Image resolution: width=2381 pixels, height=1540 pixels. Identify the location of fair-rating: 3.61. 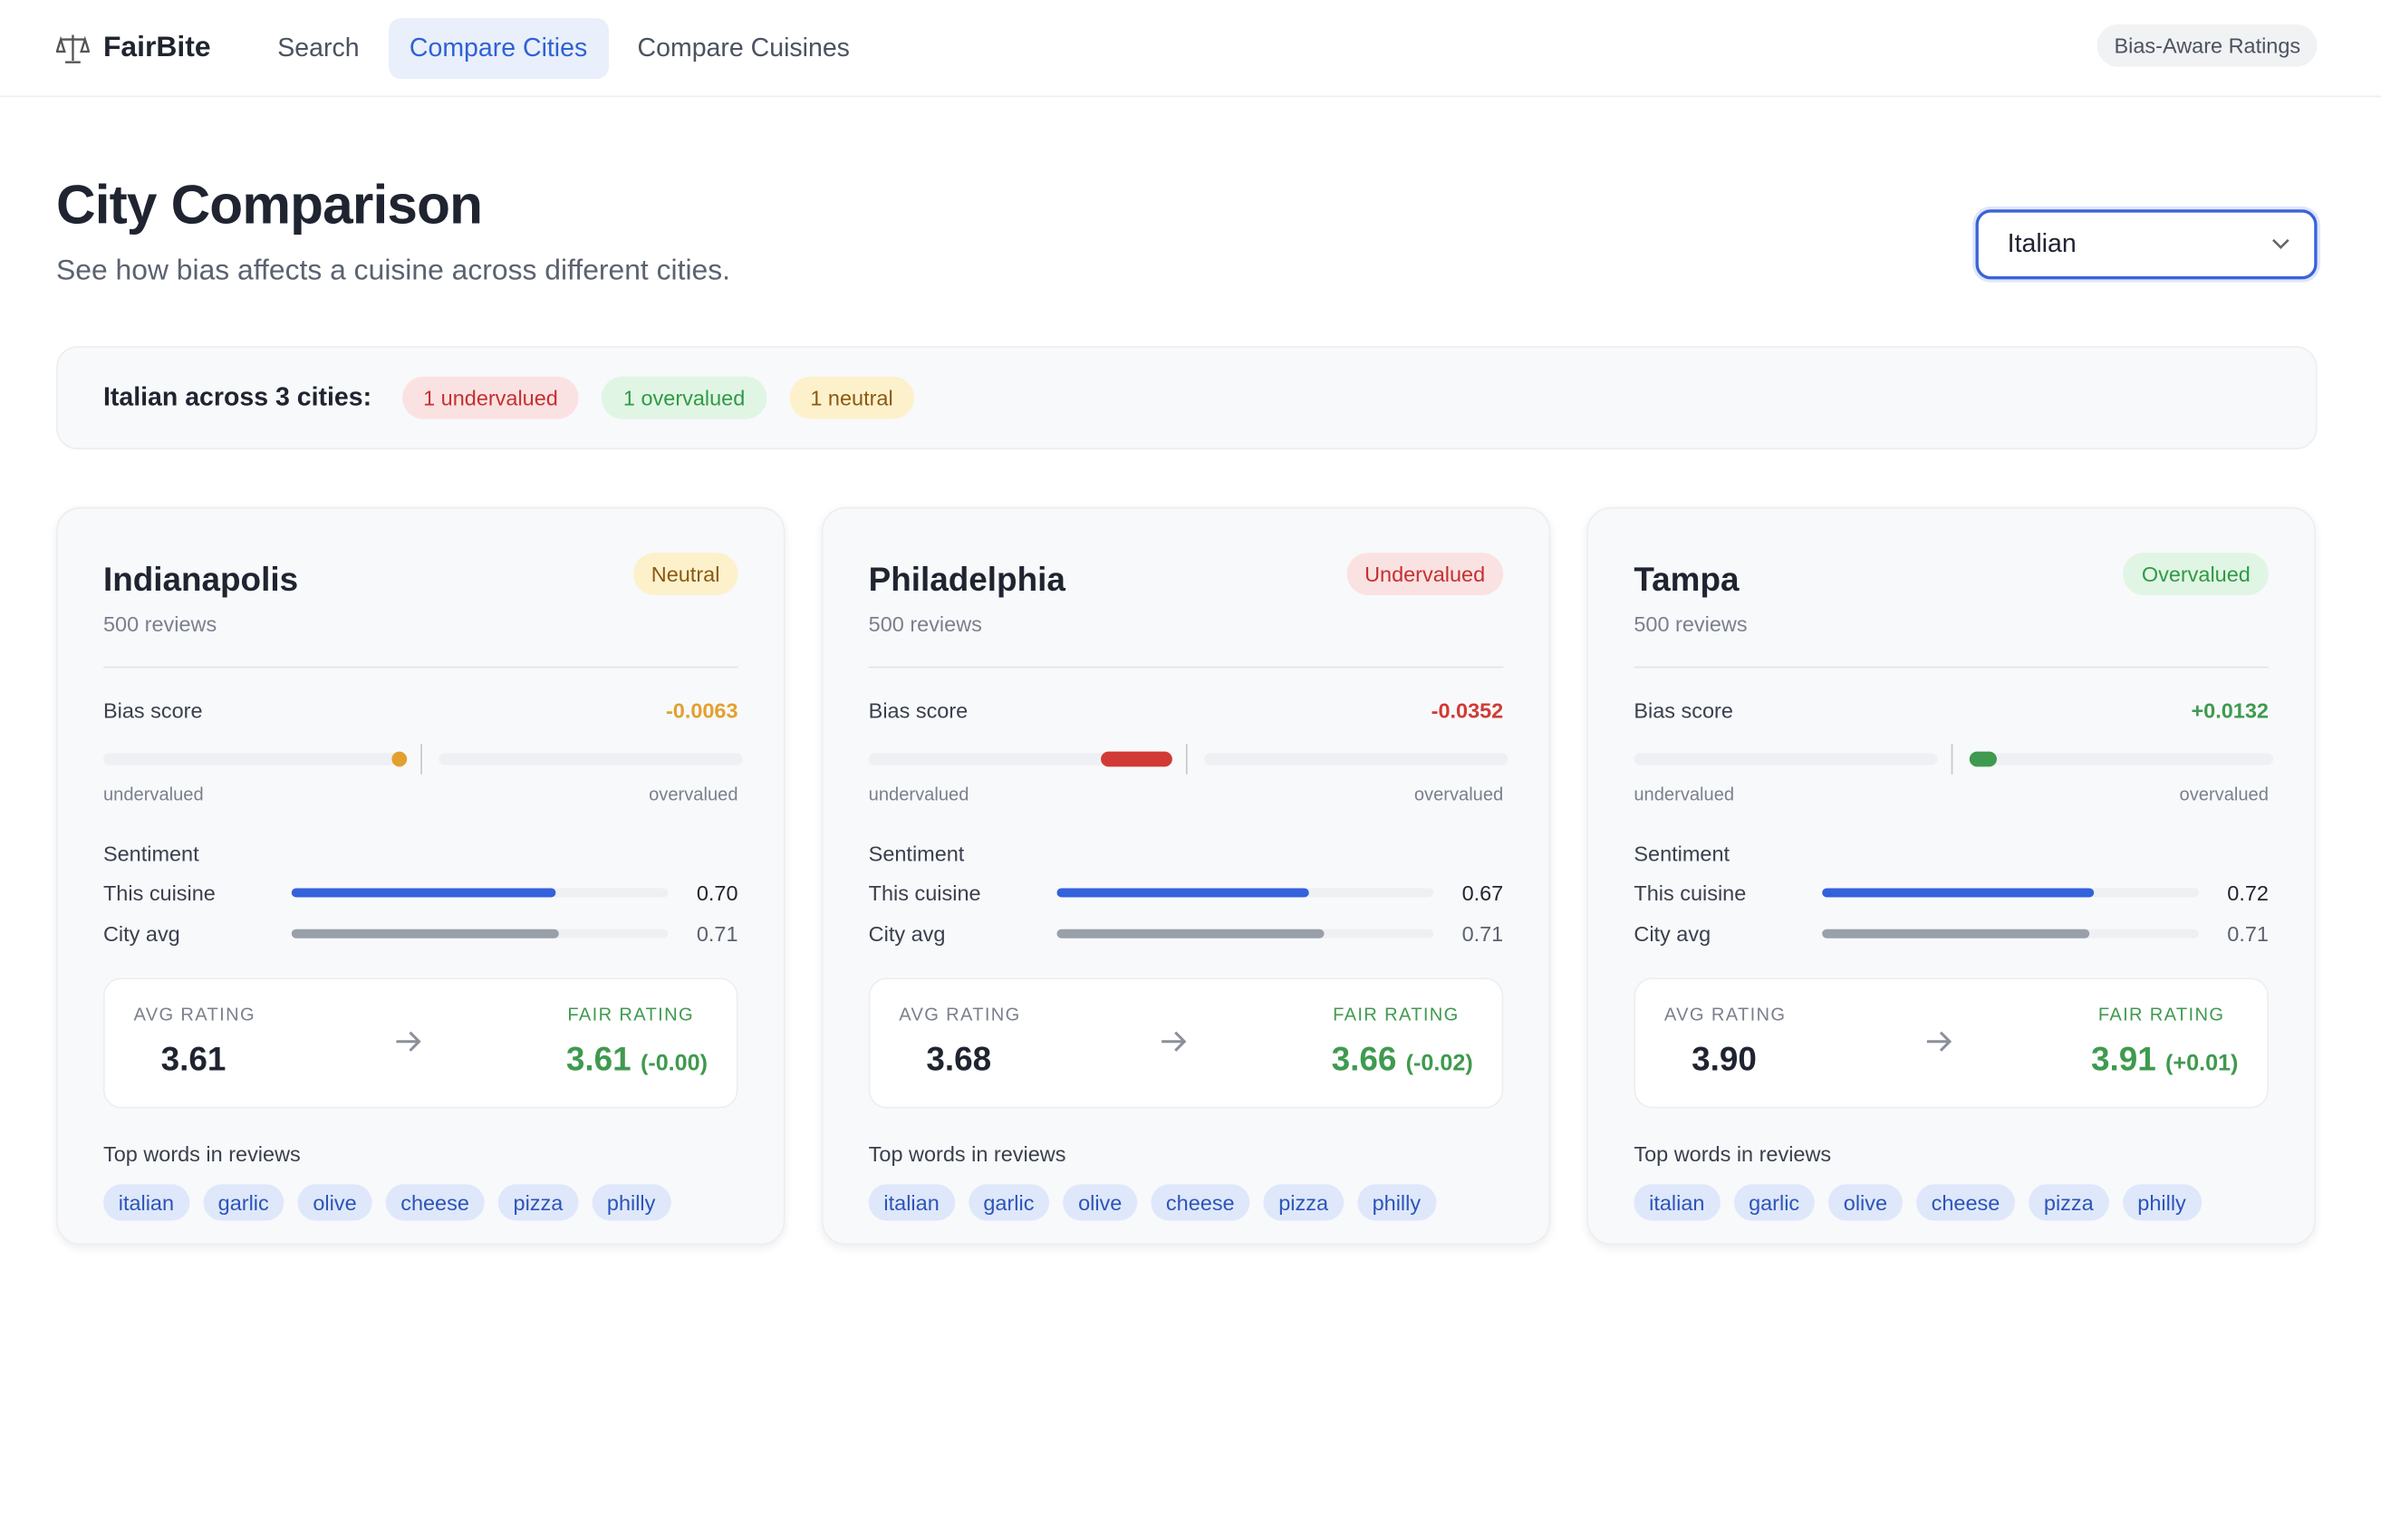
(598, 1059).